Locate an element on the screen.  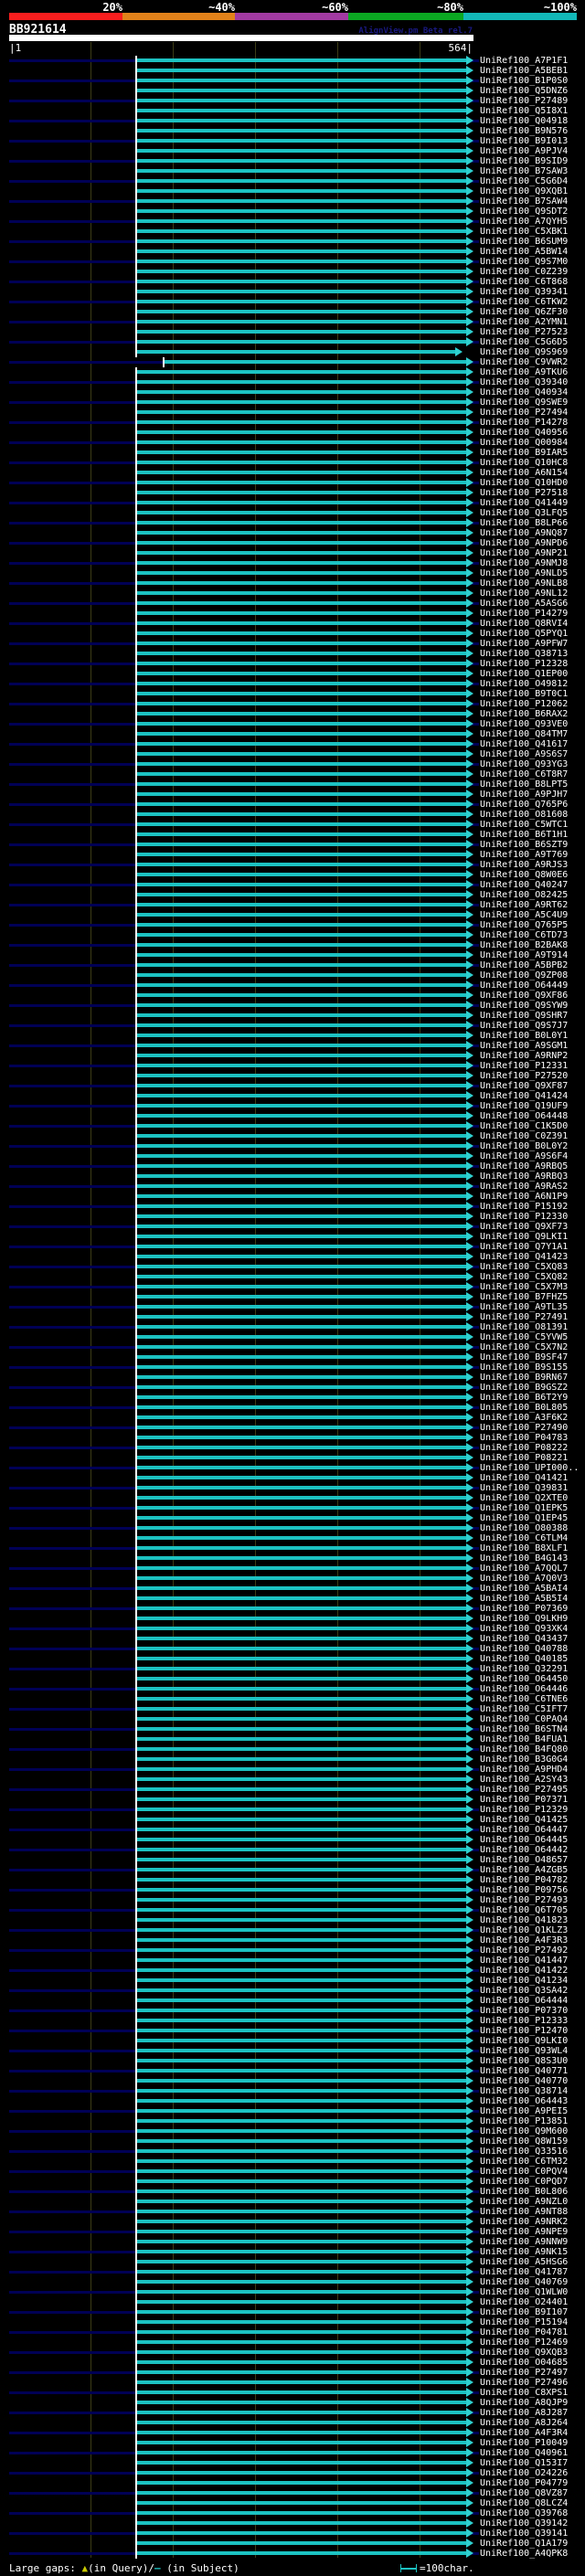
hit-label: UniRef100_Q39340 is located at coordinates (524, 382).